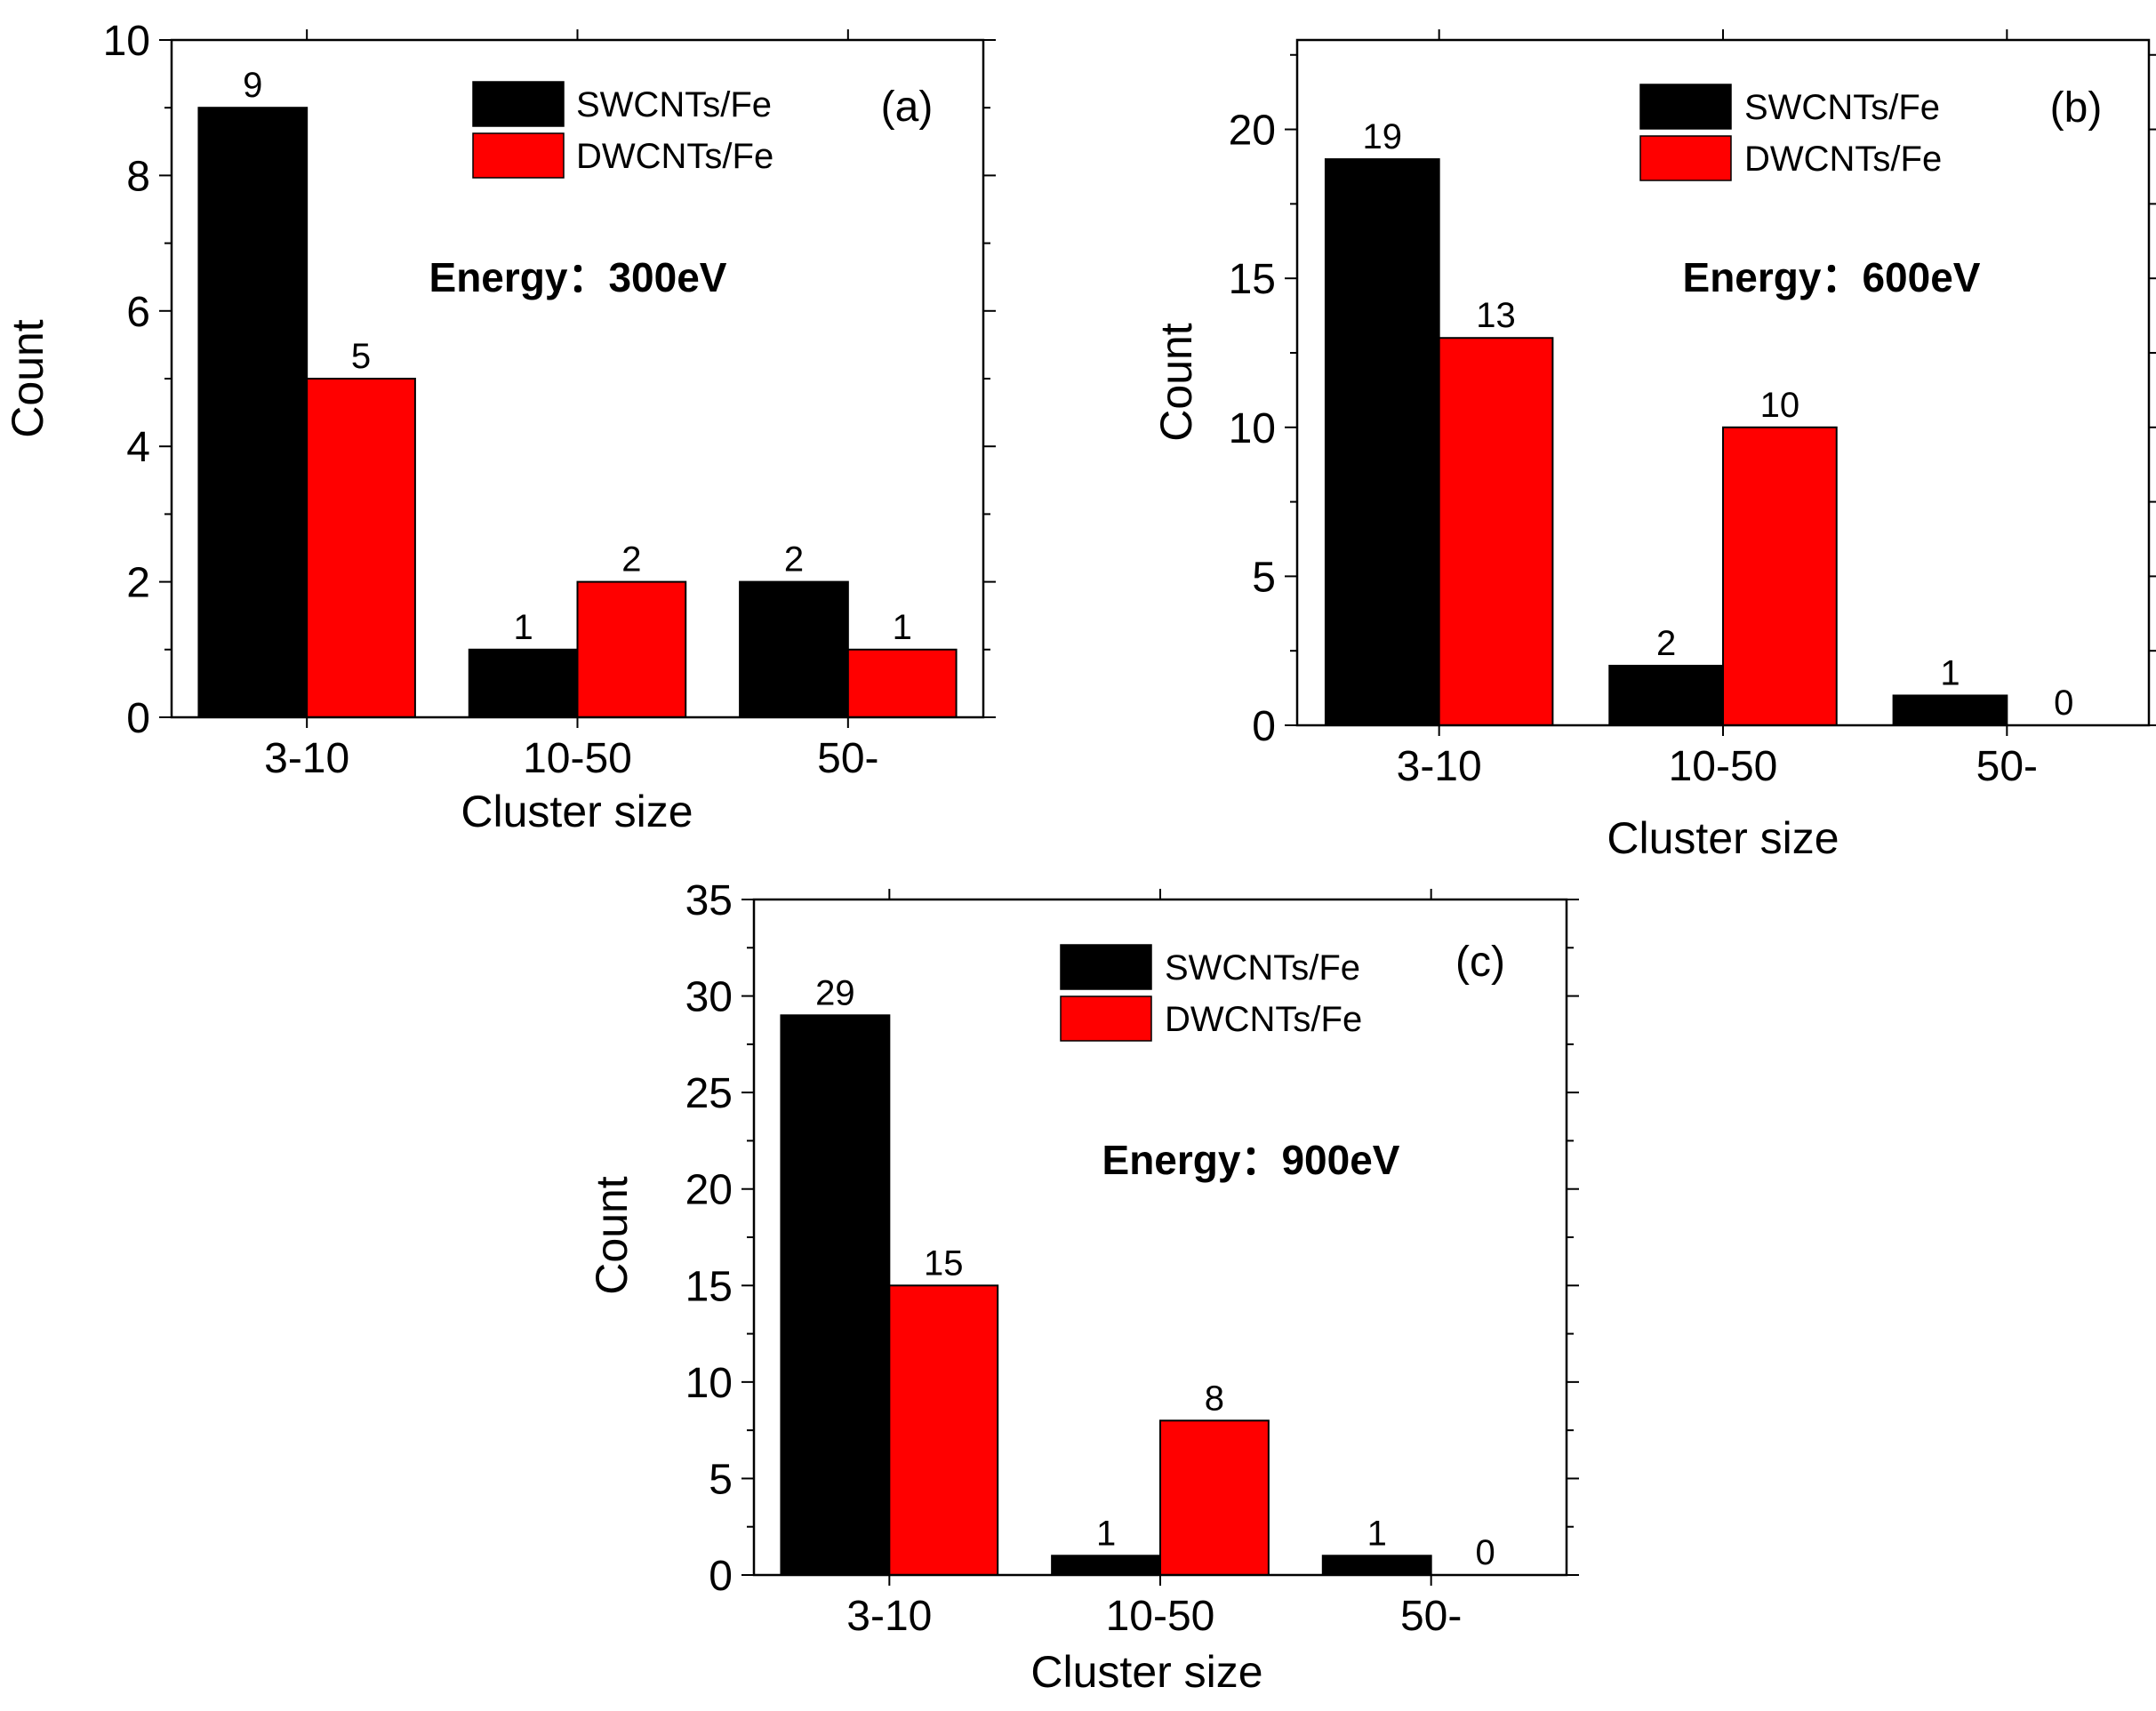  What do you see at coordinates (902, 683) in the screenshot?
I see `bar-dwcnts-fe-50-` at bounding box center [902, 683].